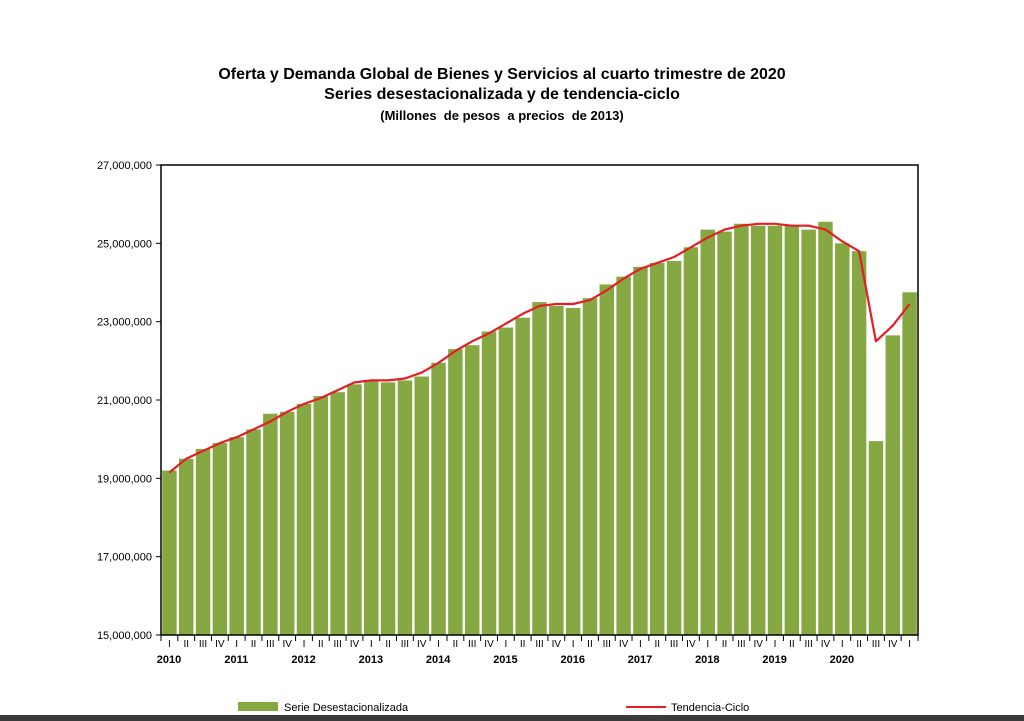  I want to click on x-axis-year-label: 2011, so click(236, 660).